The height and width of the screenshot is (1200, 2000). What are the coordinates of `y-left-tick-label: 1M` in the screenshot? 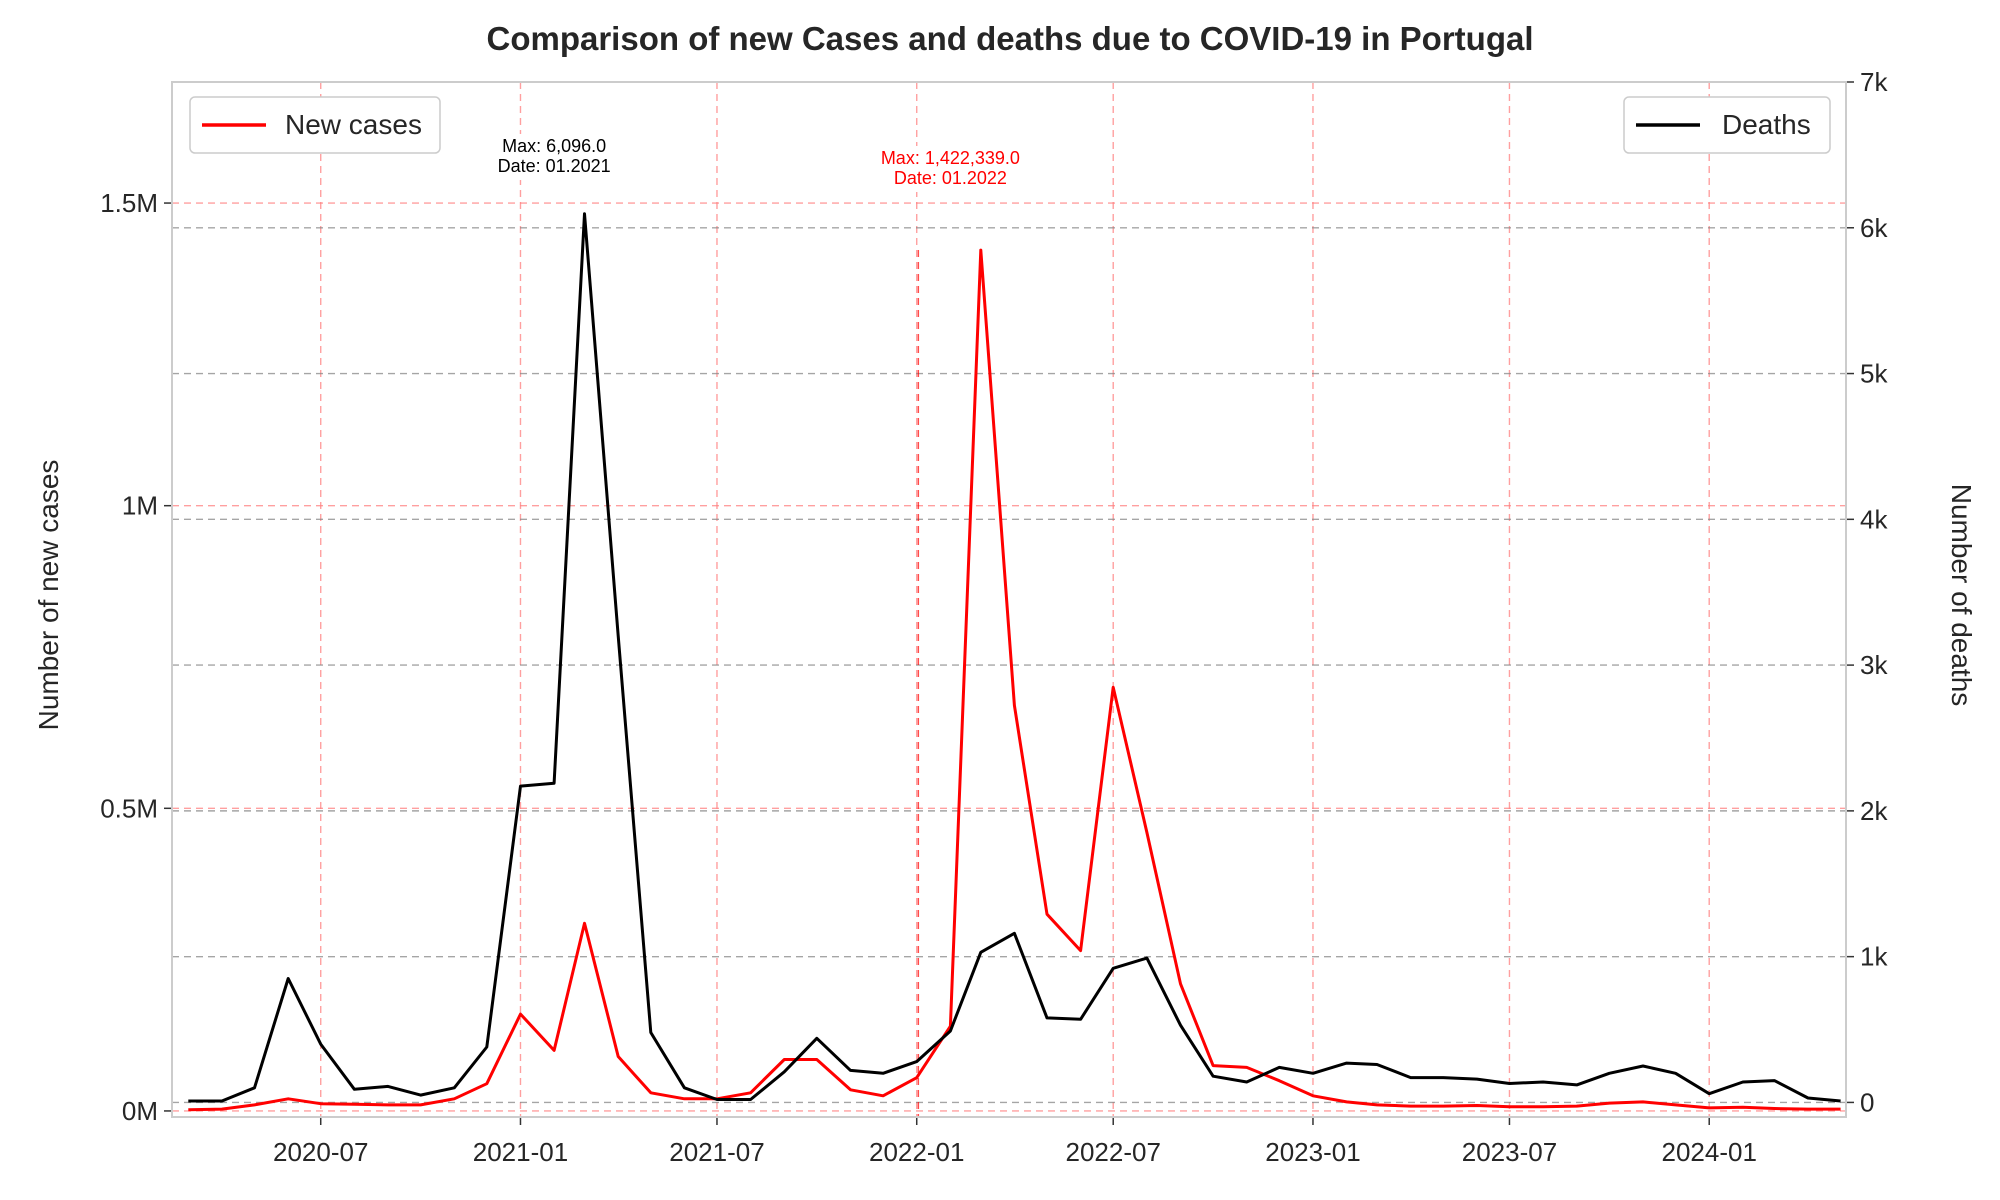 It's located at (140, 506).